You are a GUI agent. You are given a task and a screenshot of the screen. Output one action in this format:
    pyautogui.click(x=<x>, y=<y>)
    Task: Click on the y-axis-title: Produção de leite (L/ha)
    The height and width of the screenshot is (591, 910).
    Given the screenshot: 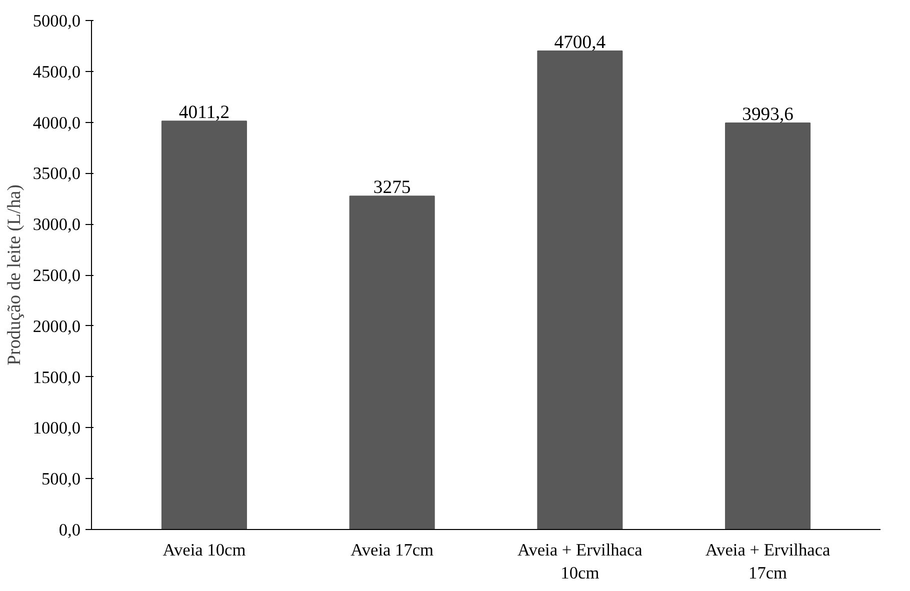 What is the action you would take?
    pyautogui.click(x=14, y=275)
    